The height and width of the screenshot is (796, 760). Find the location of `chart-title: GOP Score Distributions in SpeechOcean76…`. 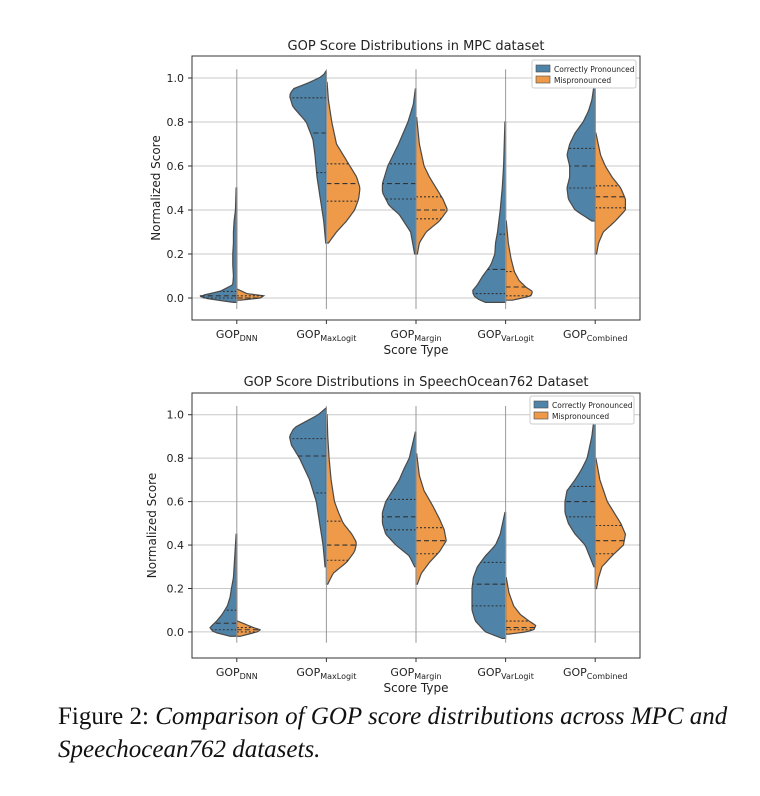

chart-title: GOP Score Distributions in SpeechOcean76… is located at coordinates (416, 382).